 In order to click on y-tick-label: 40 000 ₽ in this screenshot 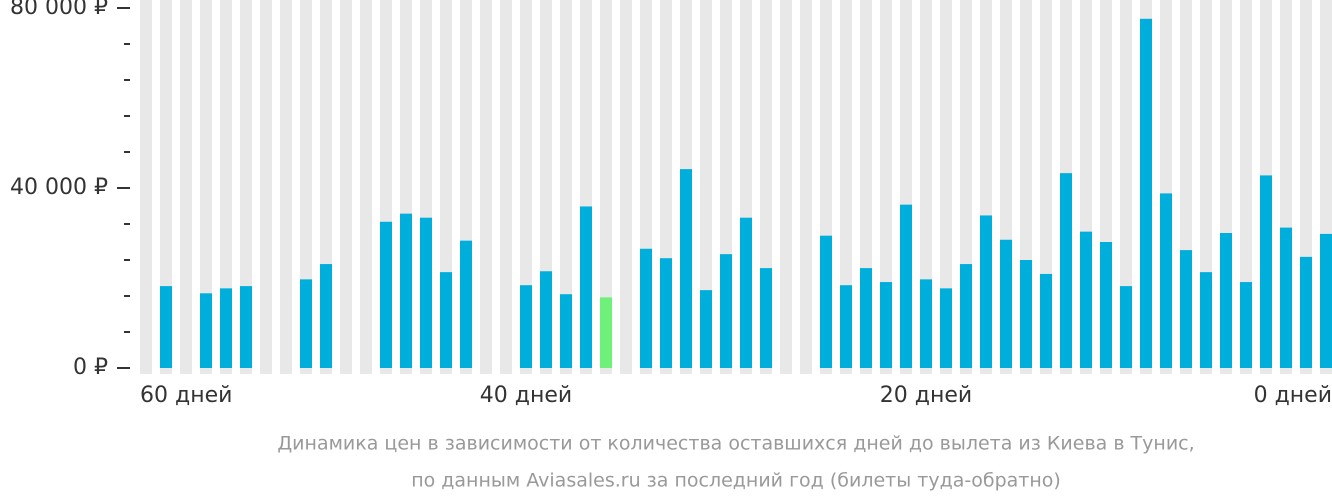, I will do `click(59, 187)`.